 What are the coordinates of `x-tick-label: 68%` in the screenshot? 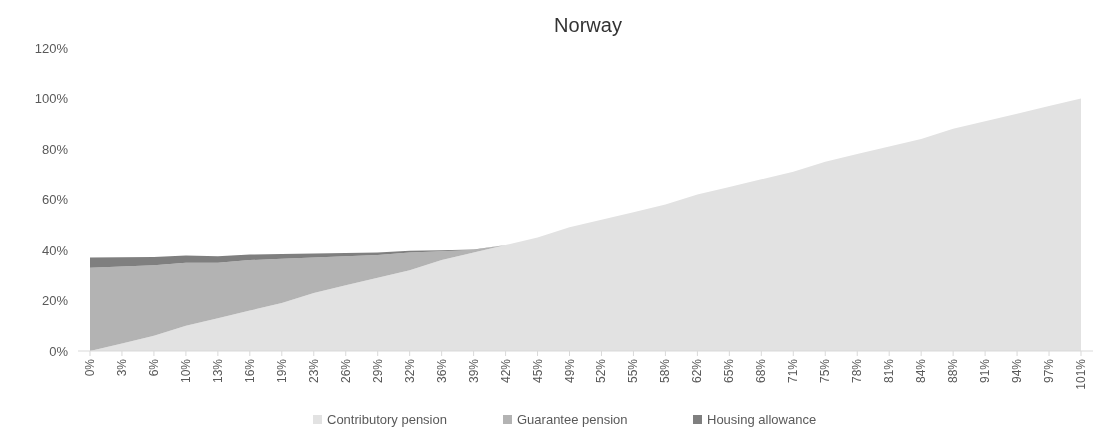 It's located at (761, 371).